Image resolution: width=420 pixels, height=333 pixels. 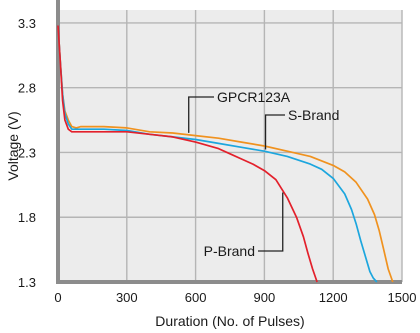 I want to click on y-tick-label: 3.3, so click(x=27, y=23).